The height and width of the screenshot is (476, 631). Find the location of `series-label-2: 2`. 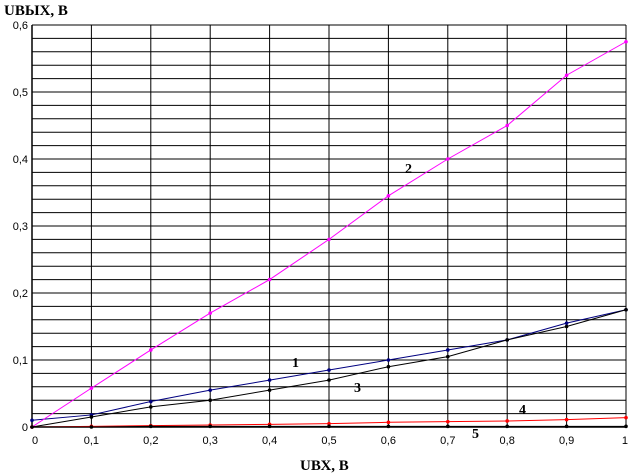

series-label-2: 2 is located at coordinates (408, 169).